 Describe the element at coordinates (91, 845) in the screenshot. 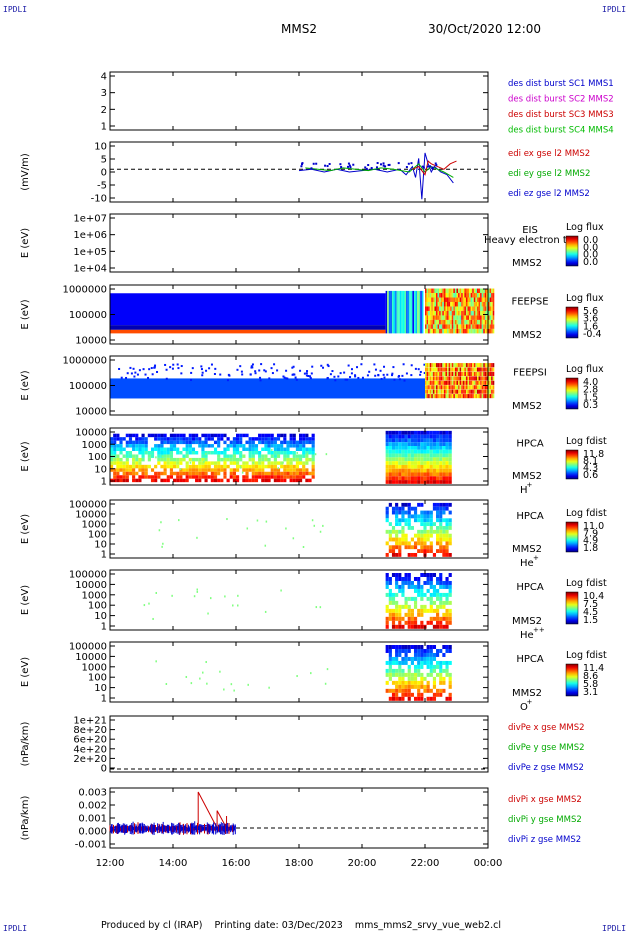

I see `y-tick-label: -0.001` at that location.